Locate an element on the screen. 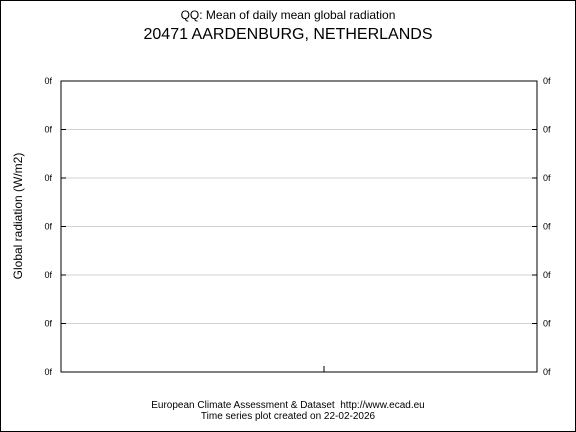  y-axis-label: Global radiation (W/m2) is located at coordinates (18, 216).